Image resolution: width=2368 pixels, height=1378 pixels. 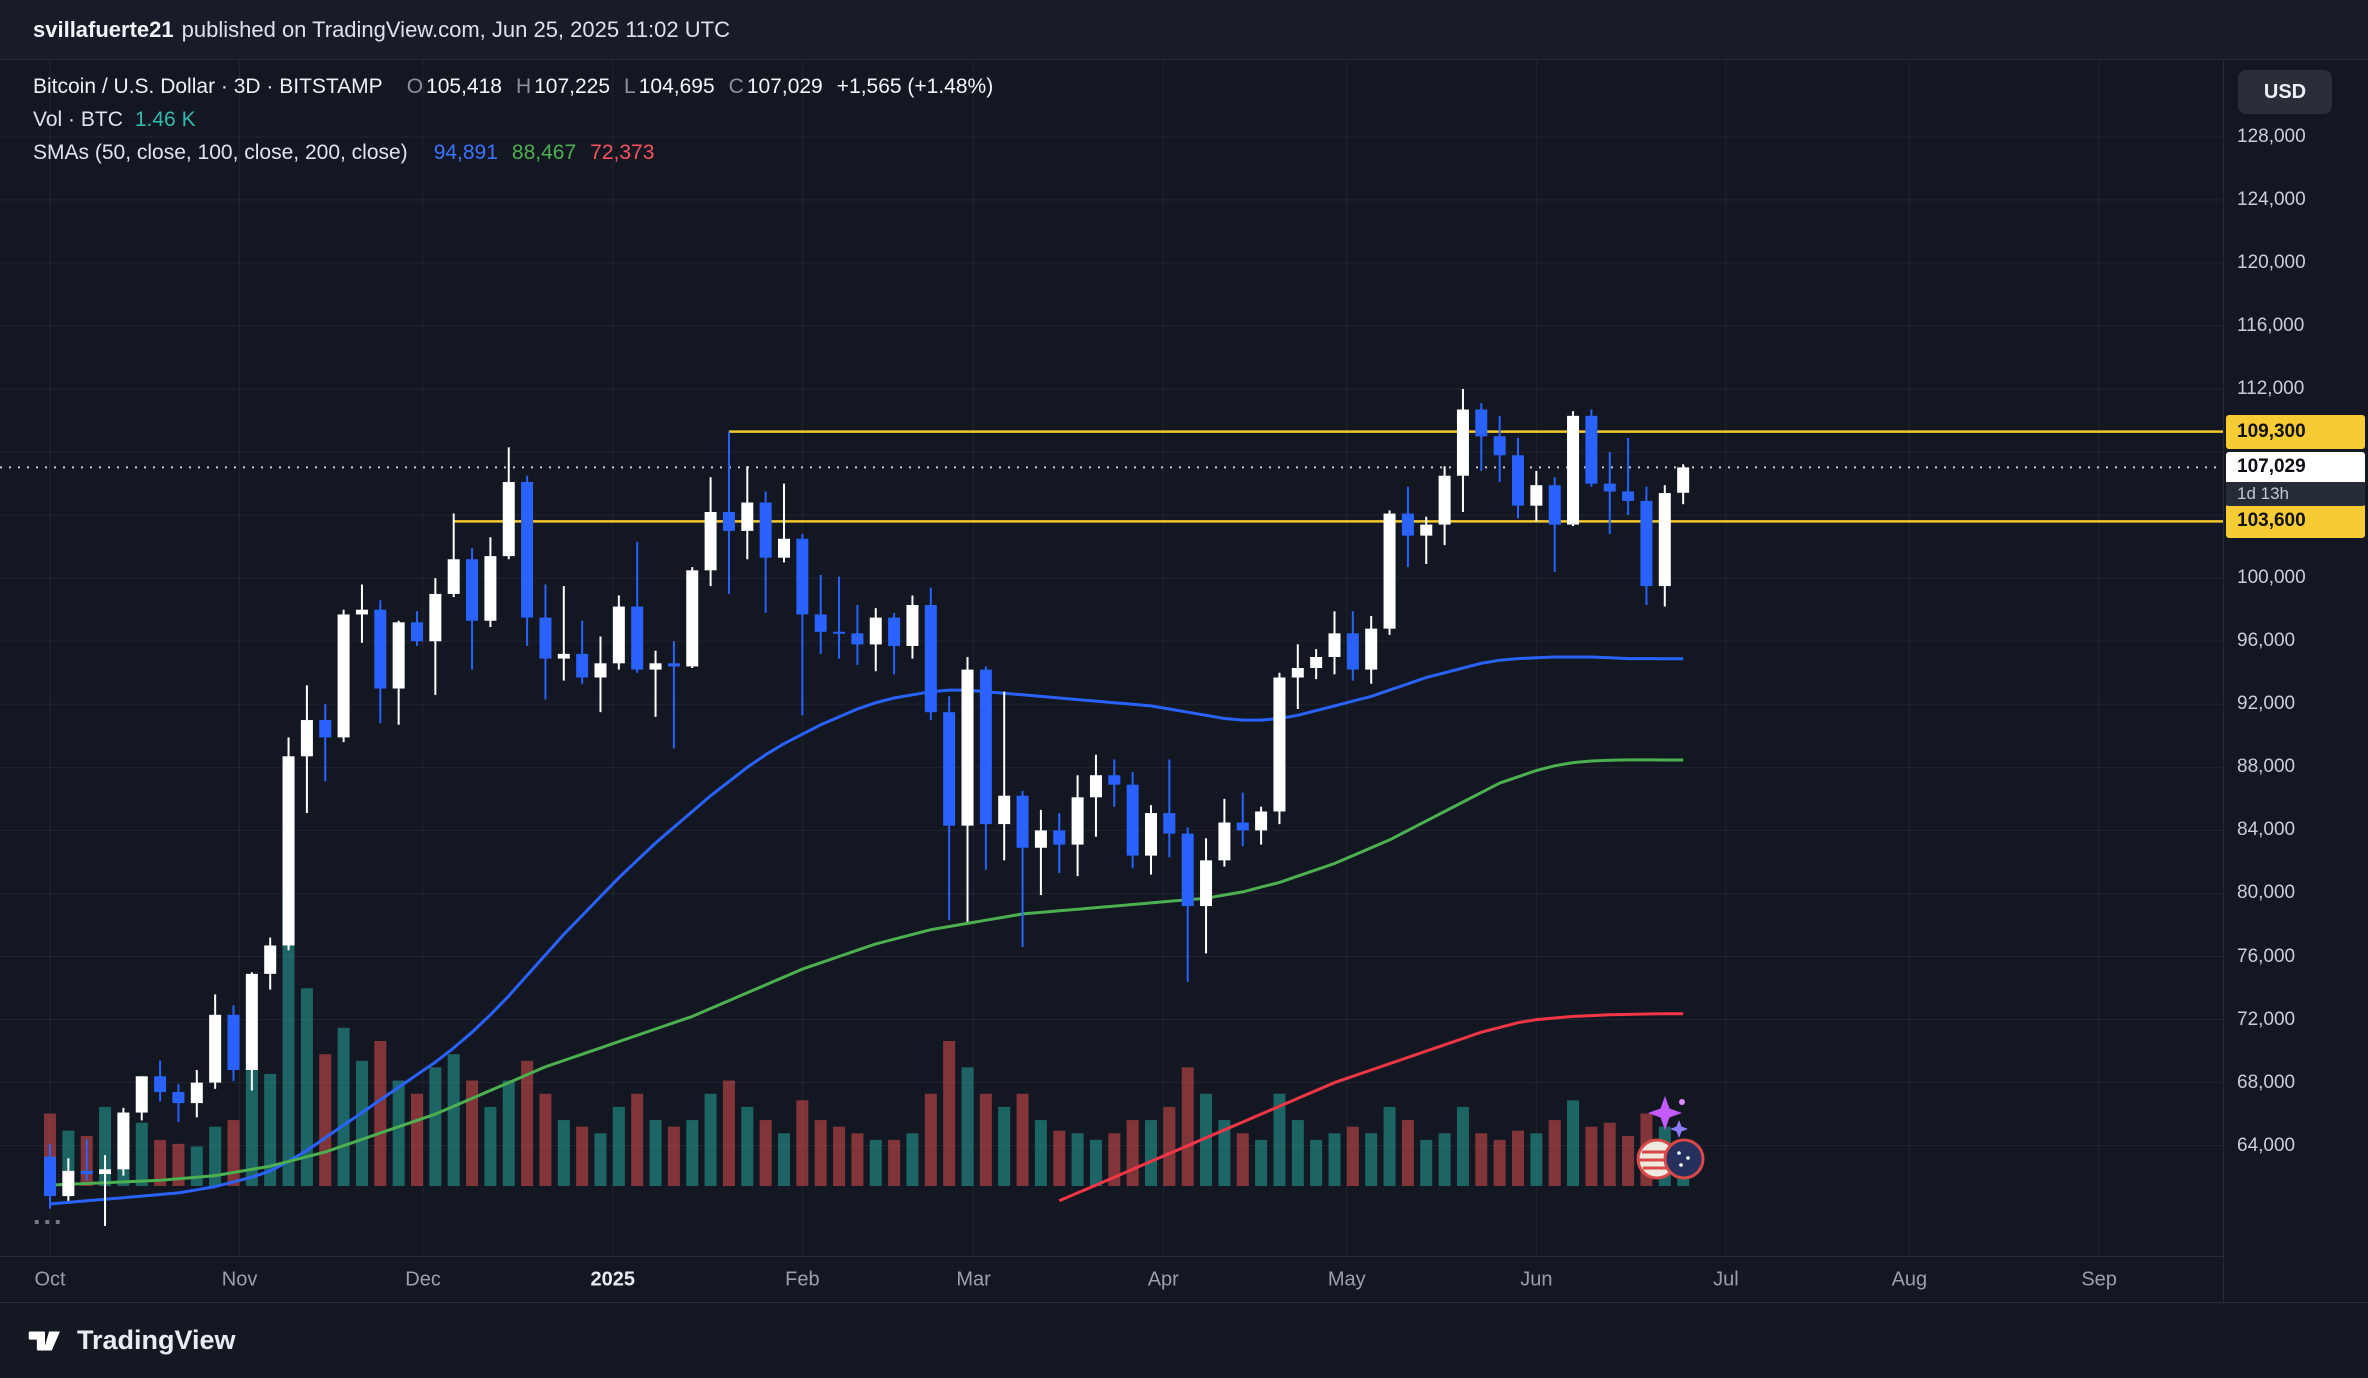 What do you see at coordinates (423, 1279) in the screenshot?
I see `time-tick-dec: Dec` at bounding box center [423, 1279].